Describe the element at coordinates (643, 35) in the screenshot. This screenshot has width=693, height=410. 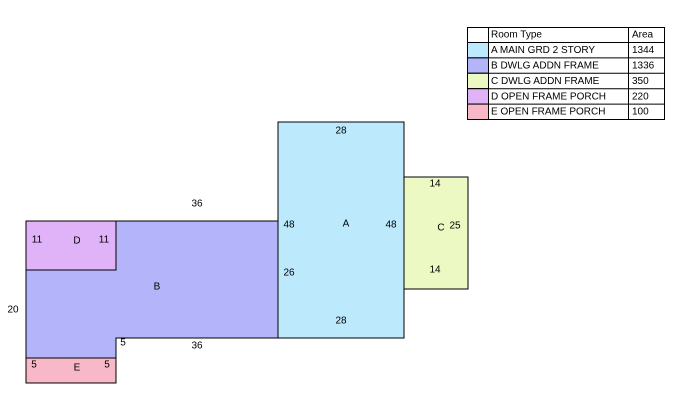
I see `table-header: Area` at that location.